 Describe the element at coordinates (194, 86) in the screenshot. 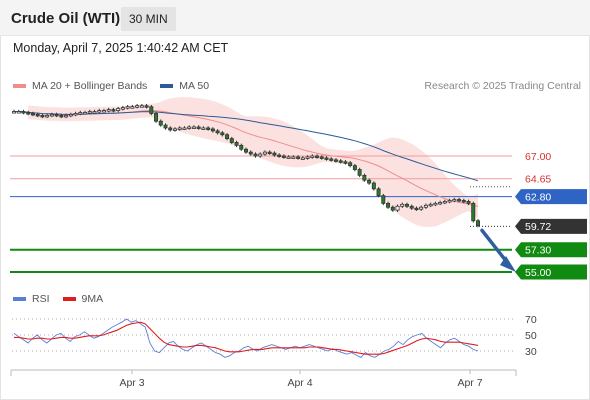

I see `legend-ma50-label: MA 50` at that location.